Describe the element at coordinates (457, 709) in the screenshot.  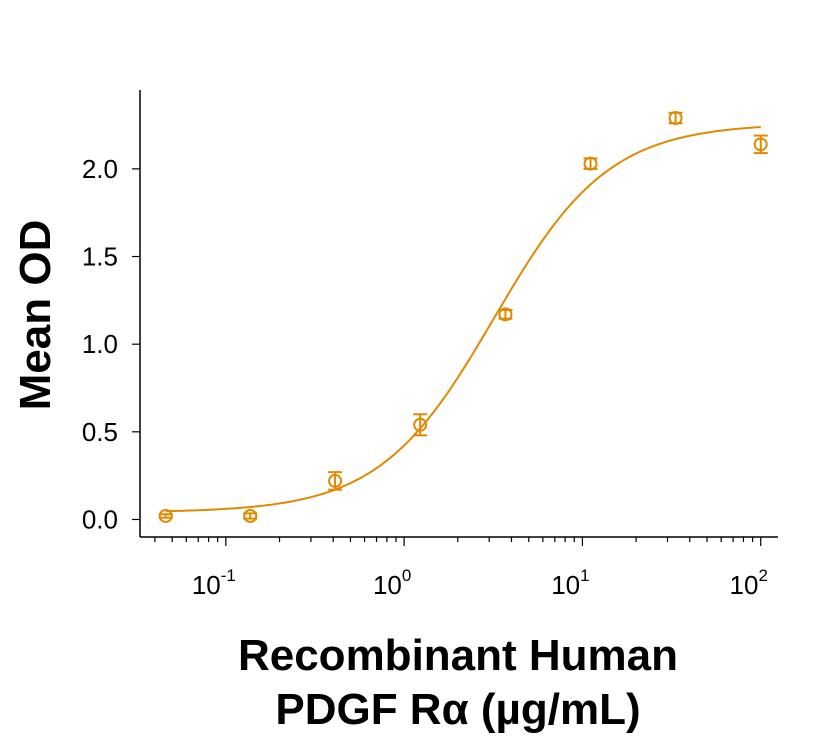
I see `x-axis-title-line2: PDGF Rα (µg/mL)` at that location.